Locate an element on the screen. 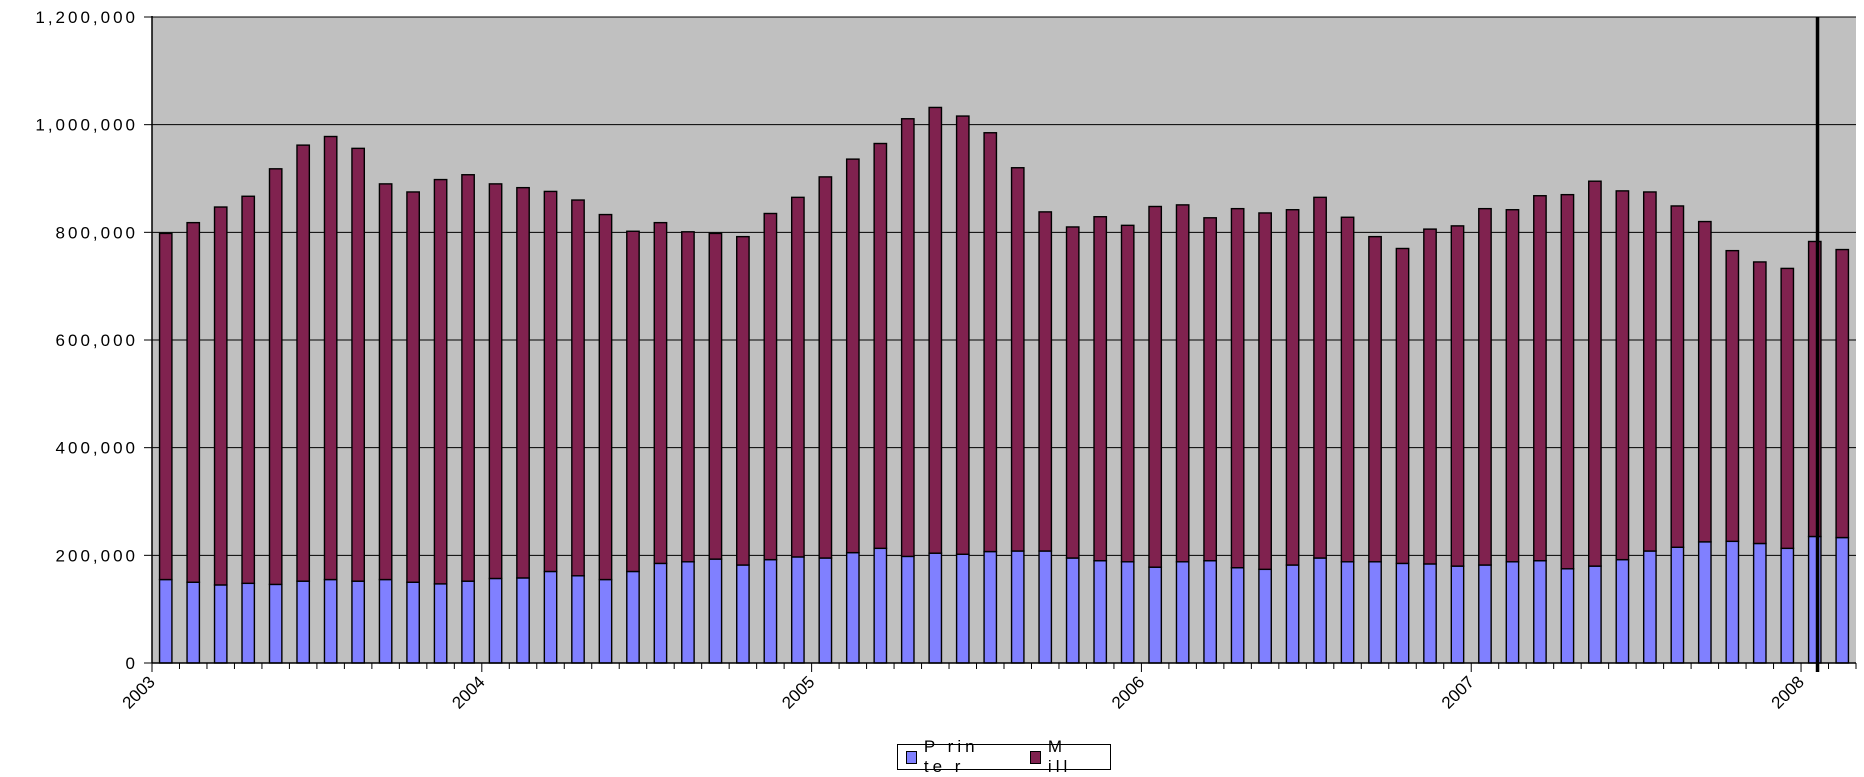 This screenshot has width=1864, height=777. y-tick-label: 1,000,000 is located at coordinates (86, 125).